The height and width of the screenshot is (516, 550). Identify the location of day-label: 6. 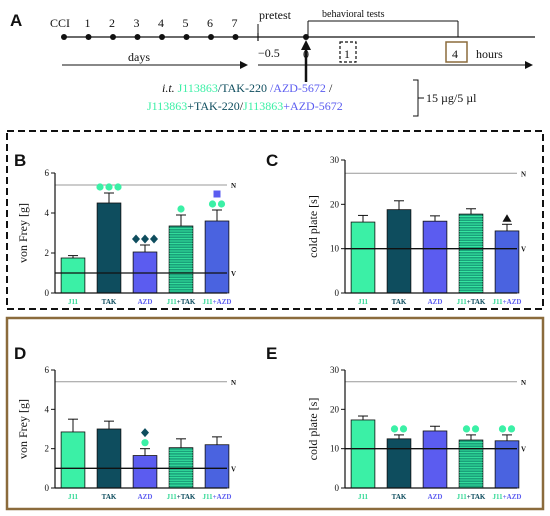
(210, 23).